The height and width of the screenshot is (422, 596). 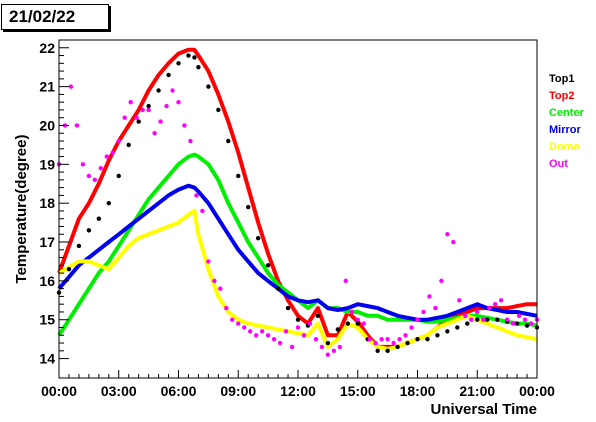 I want to click on y-tick-label: 20, so click(x=47, y=125).